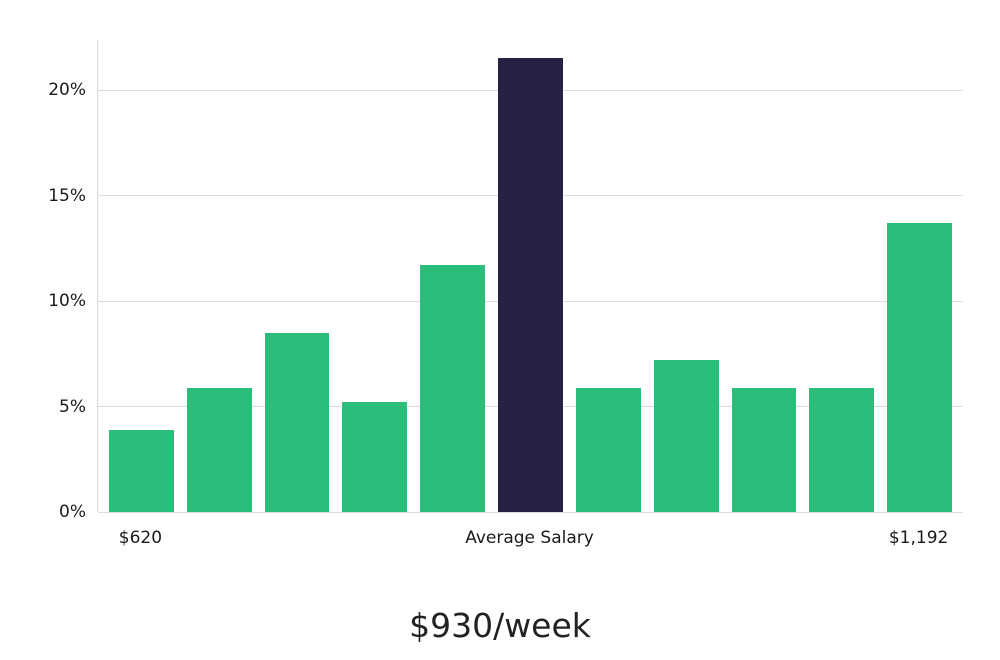  Describe the element at coordinates (529, 538) in the screenshot. I see `x-tick-label: Average Salary` at that location.